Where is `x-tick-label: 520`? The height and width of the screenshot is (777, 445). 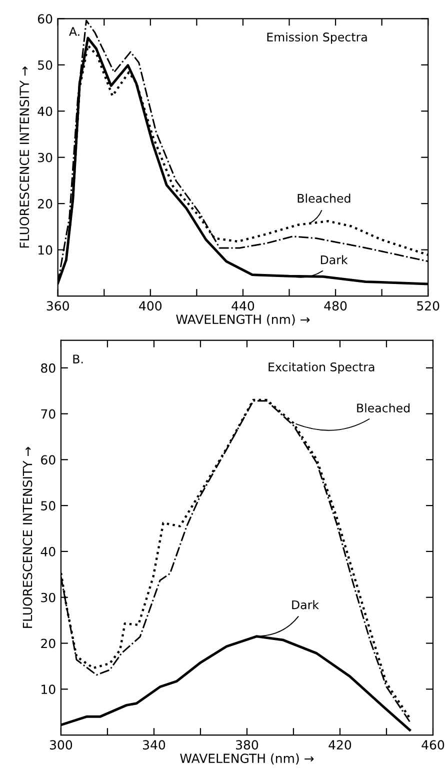 x-tick-label: 520 is located at coordinates (428, 306).